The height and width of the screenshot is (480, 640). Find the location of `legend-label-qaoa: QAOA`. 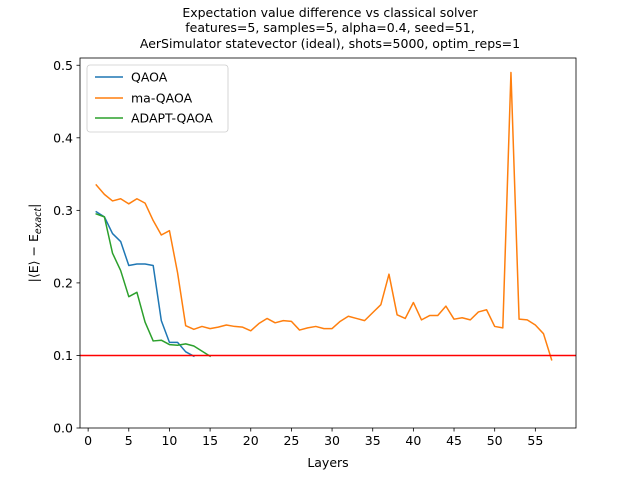

legend-label-qaoa: QAOA is located at coordinates (149, 77).